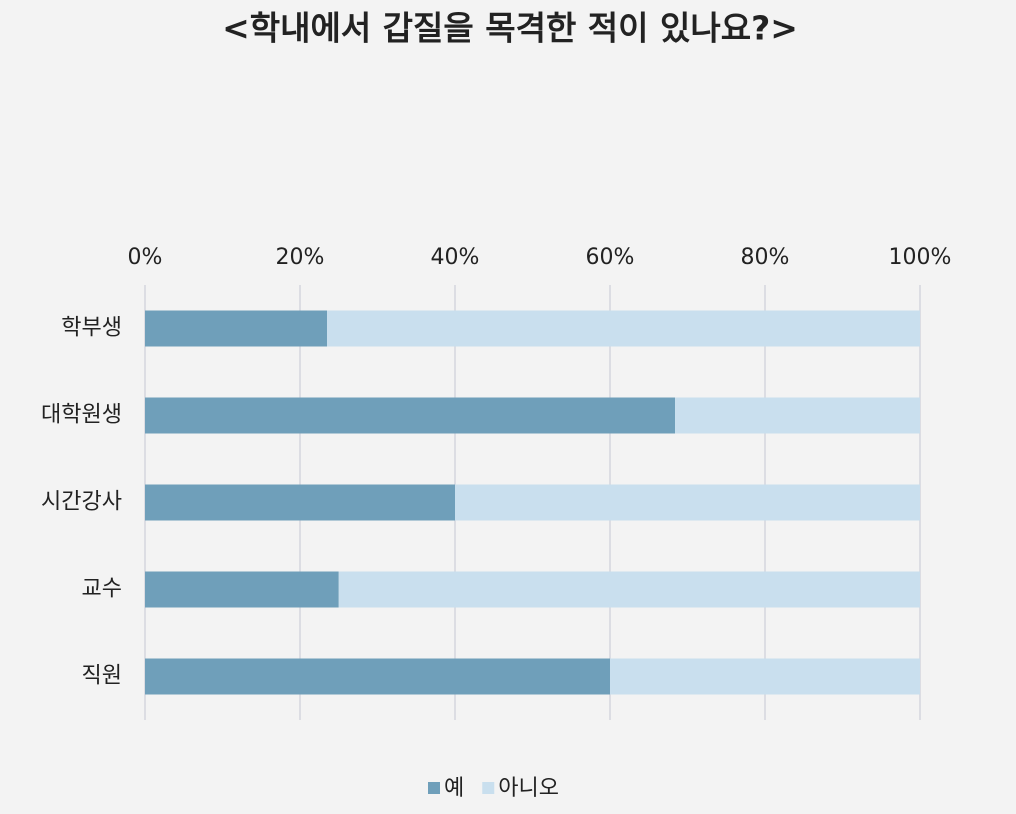  What do you see at coordinates (300, 257) in the screenshot?
I see `x-tick-label: 20%` at bounding box center [300, 257].